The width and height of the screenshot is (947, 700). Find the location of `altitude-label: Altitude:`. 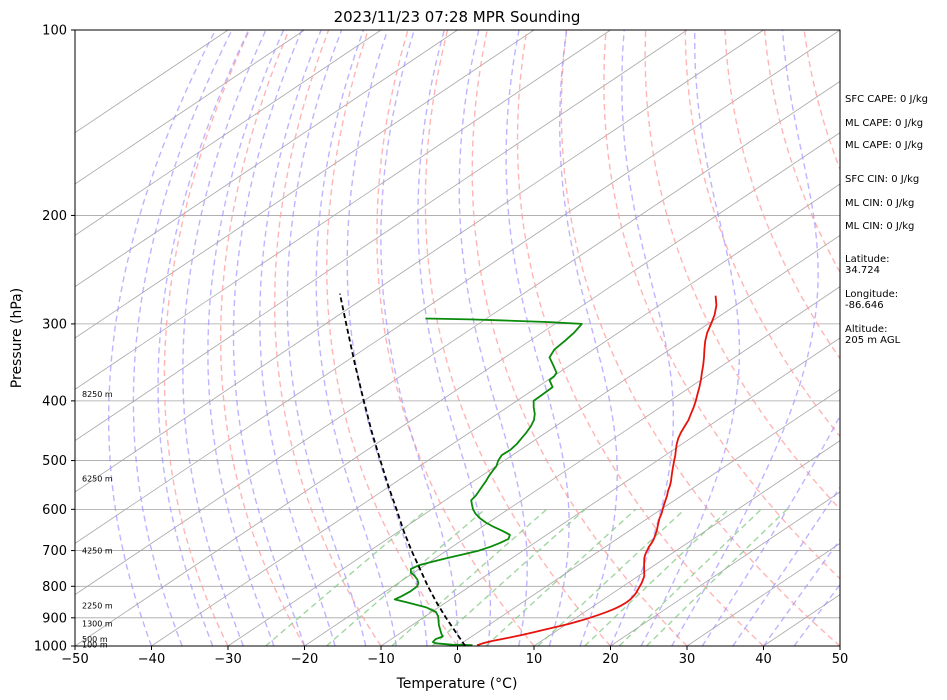

altitude-label: Altitude: is located at coordinates (866, 329).